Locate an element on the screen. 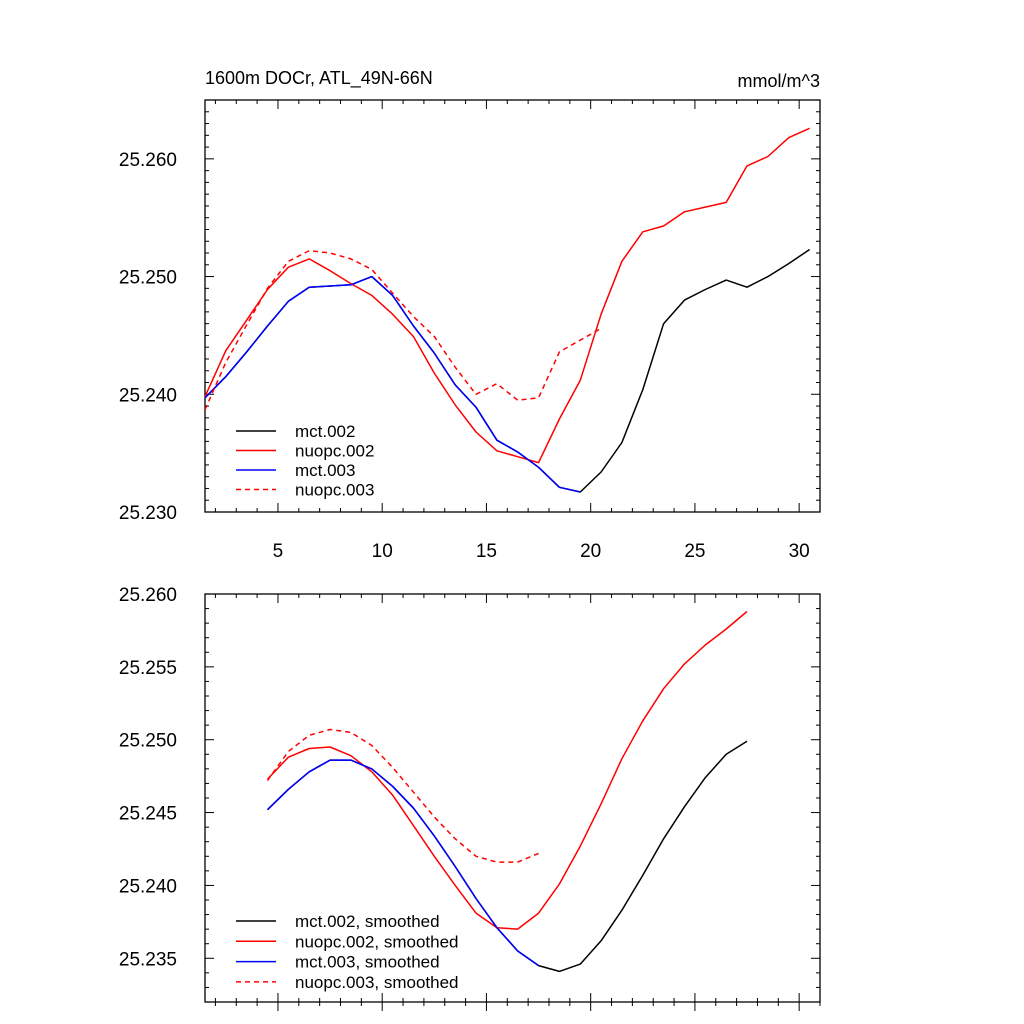  y-tick-label: 25.230 is located at coordinates (148, 513).